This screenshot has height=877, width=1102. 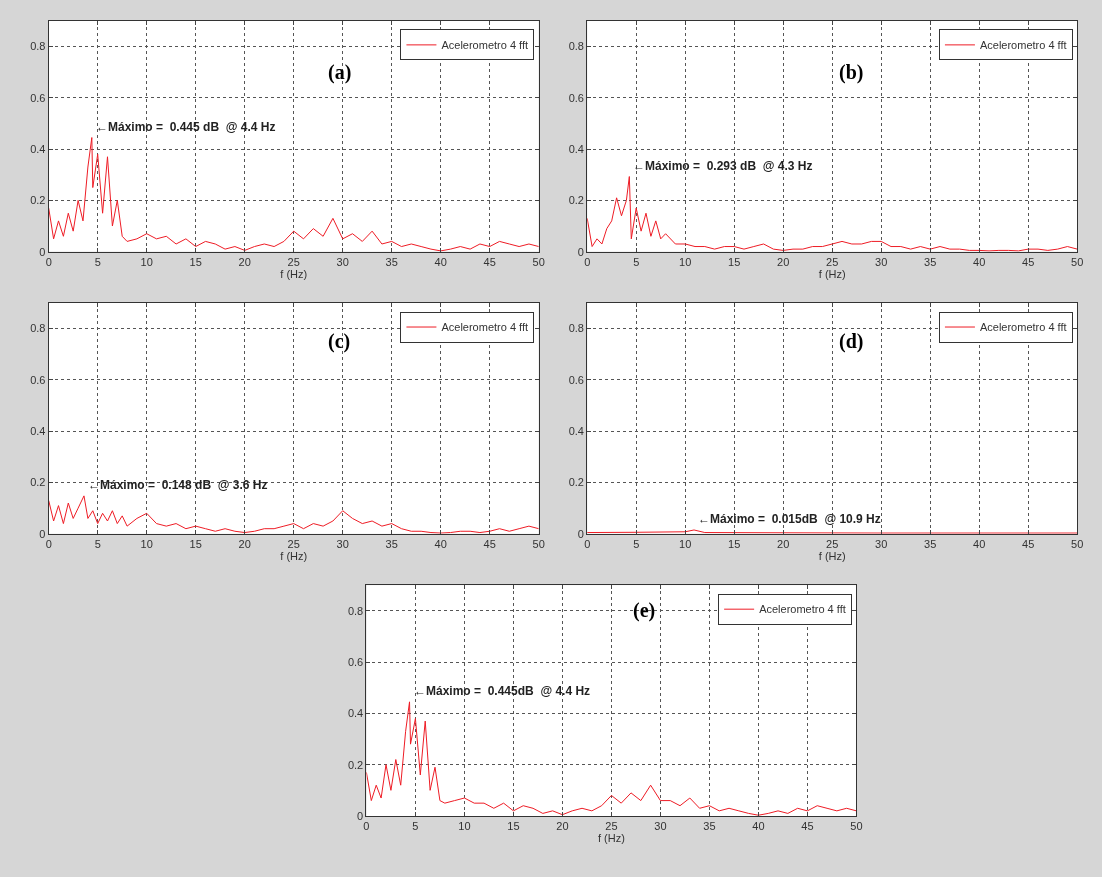 I want to click on text: (d), so click(x=851, y=341).